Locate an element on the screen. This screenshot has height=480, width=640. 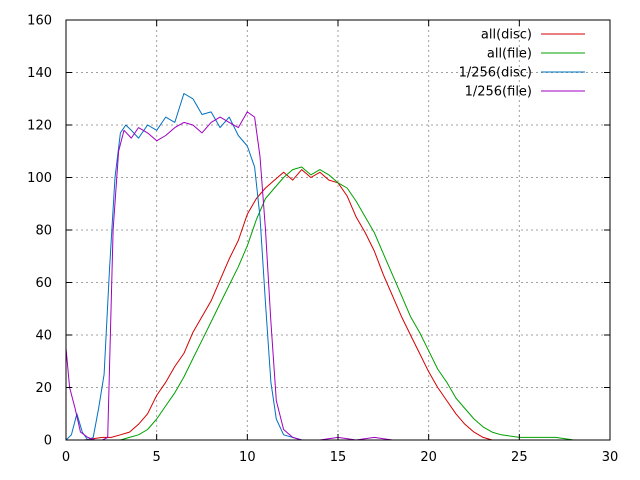
x-tick-label: 15 is located at coordinates (338, 457).